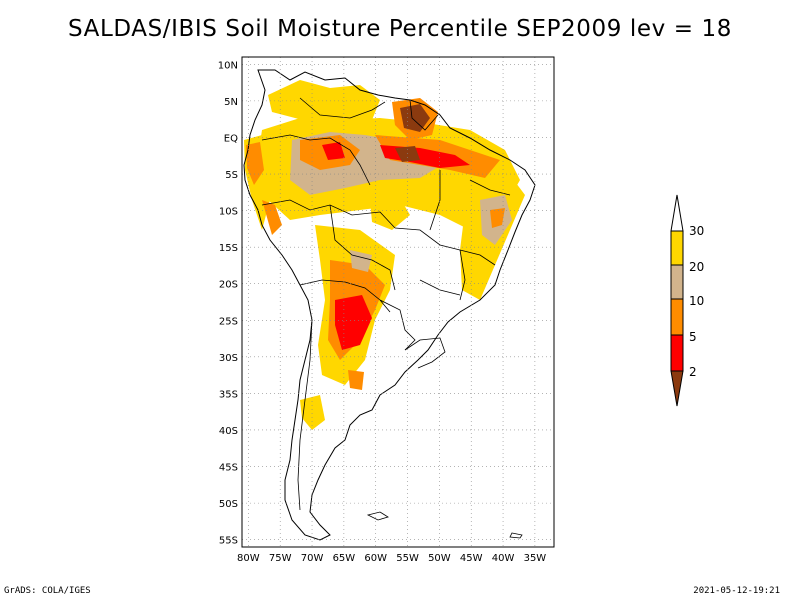 Image resolution: width=800 pixels, height=600 pixels. Describe the element at coordinates (312, 412) in the screenshot. I see `shade-patagonia-yellow` at that location.